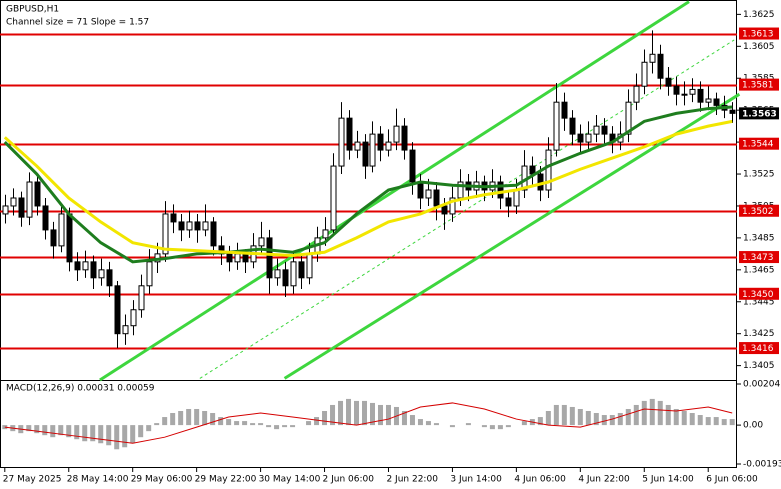 This screenshot has height=489, width=781. I want to click on macd-y-tick-label: -0.00193, so click(762, 465).